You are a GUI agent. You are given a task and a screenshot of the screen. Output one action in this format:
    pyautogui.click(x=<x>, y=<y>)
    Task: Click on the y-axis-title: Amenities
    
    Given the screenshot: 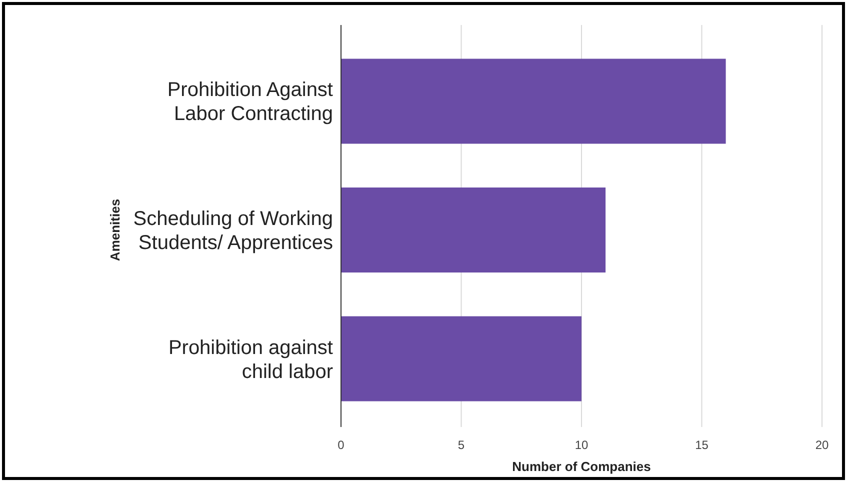 What is the action you would take?
    pyautogui.click(x=114, y=230)
    